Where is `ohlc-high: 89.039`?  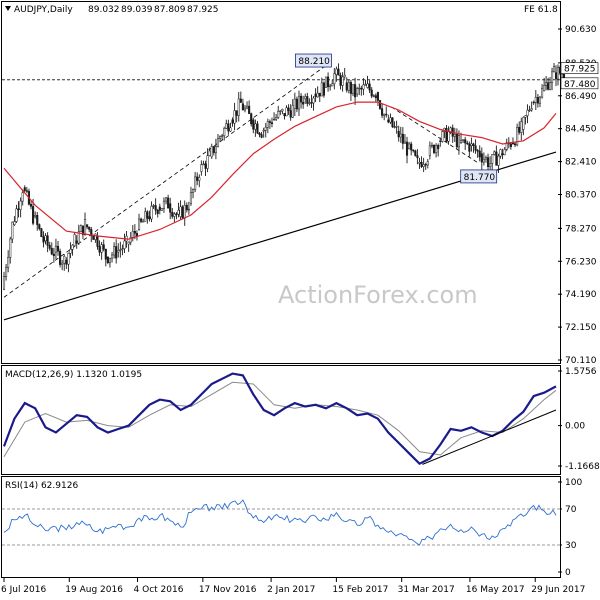 ohlc-high: 89.039 is located at coordinates (137, 10).